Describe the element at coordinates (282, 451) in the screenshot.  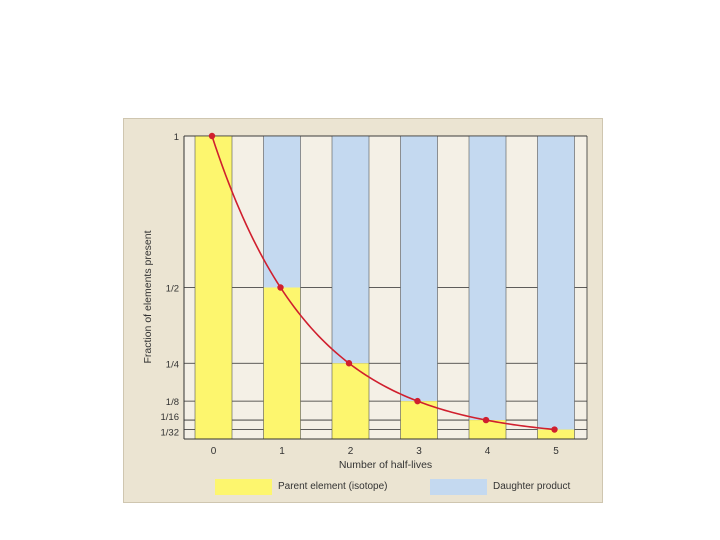
I see `x-tick-label: 1` at that location.